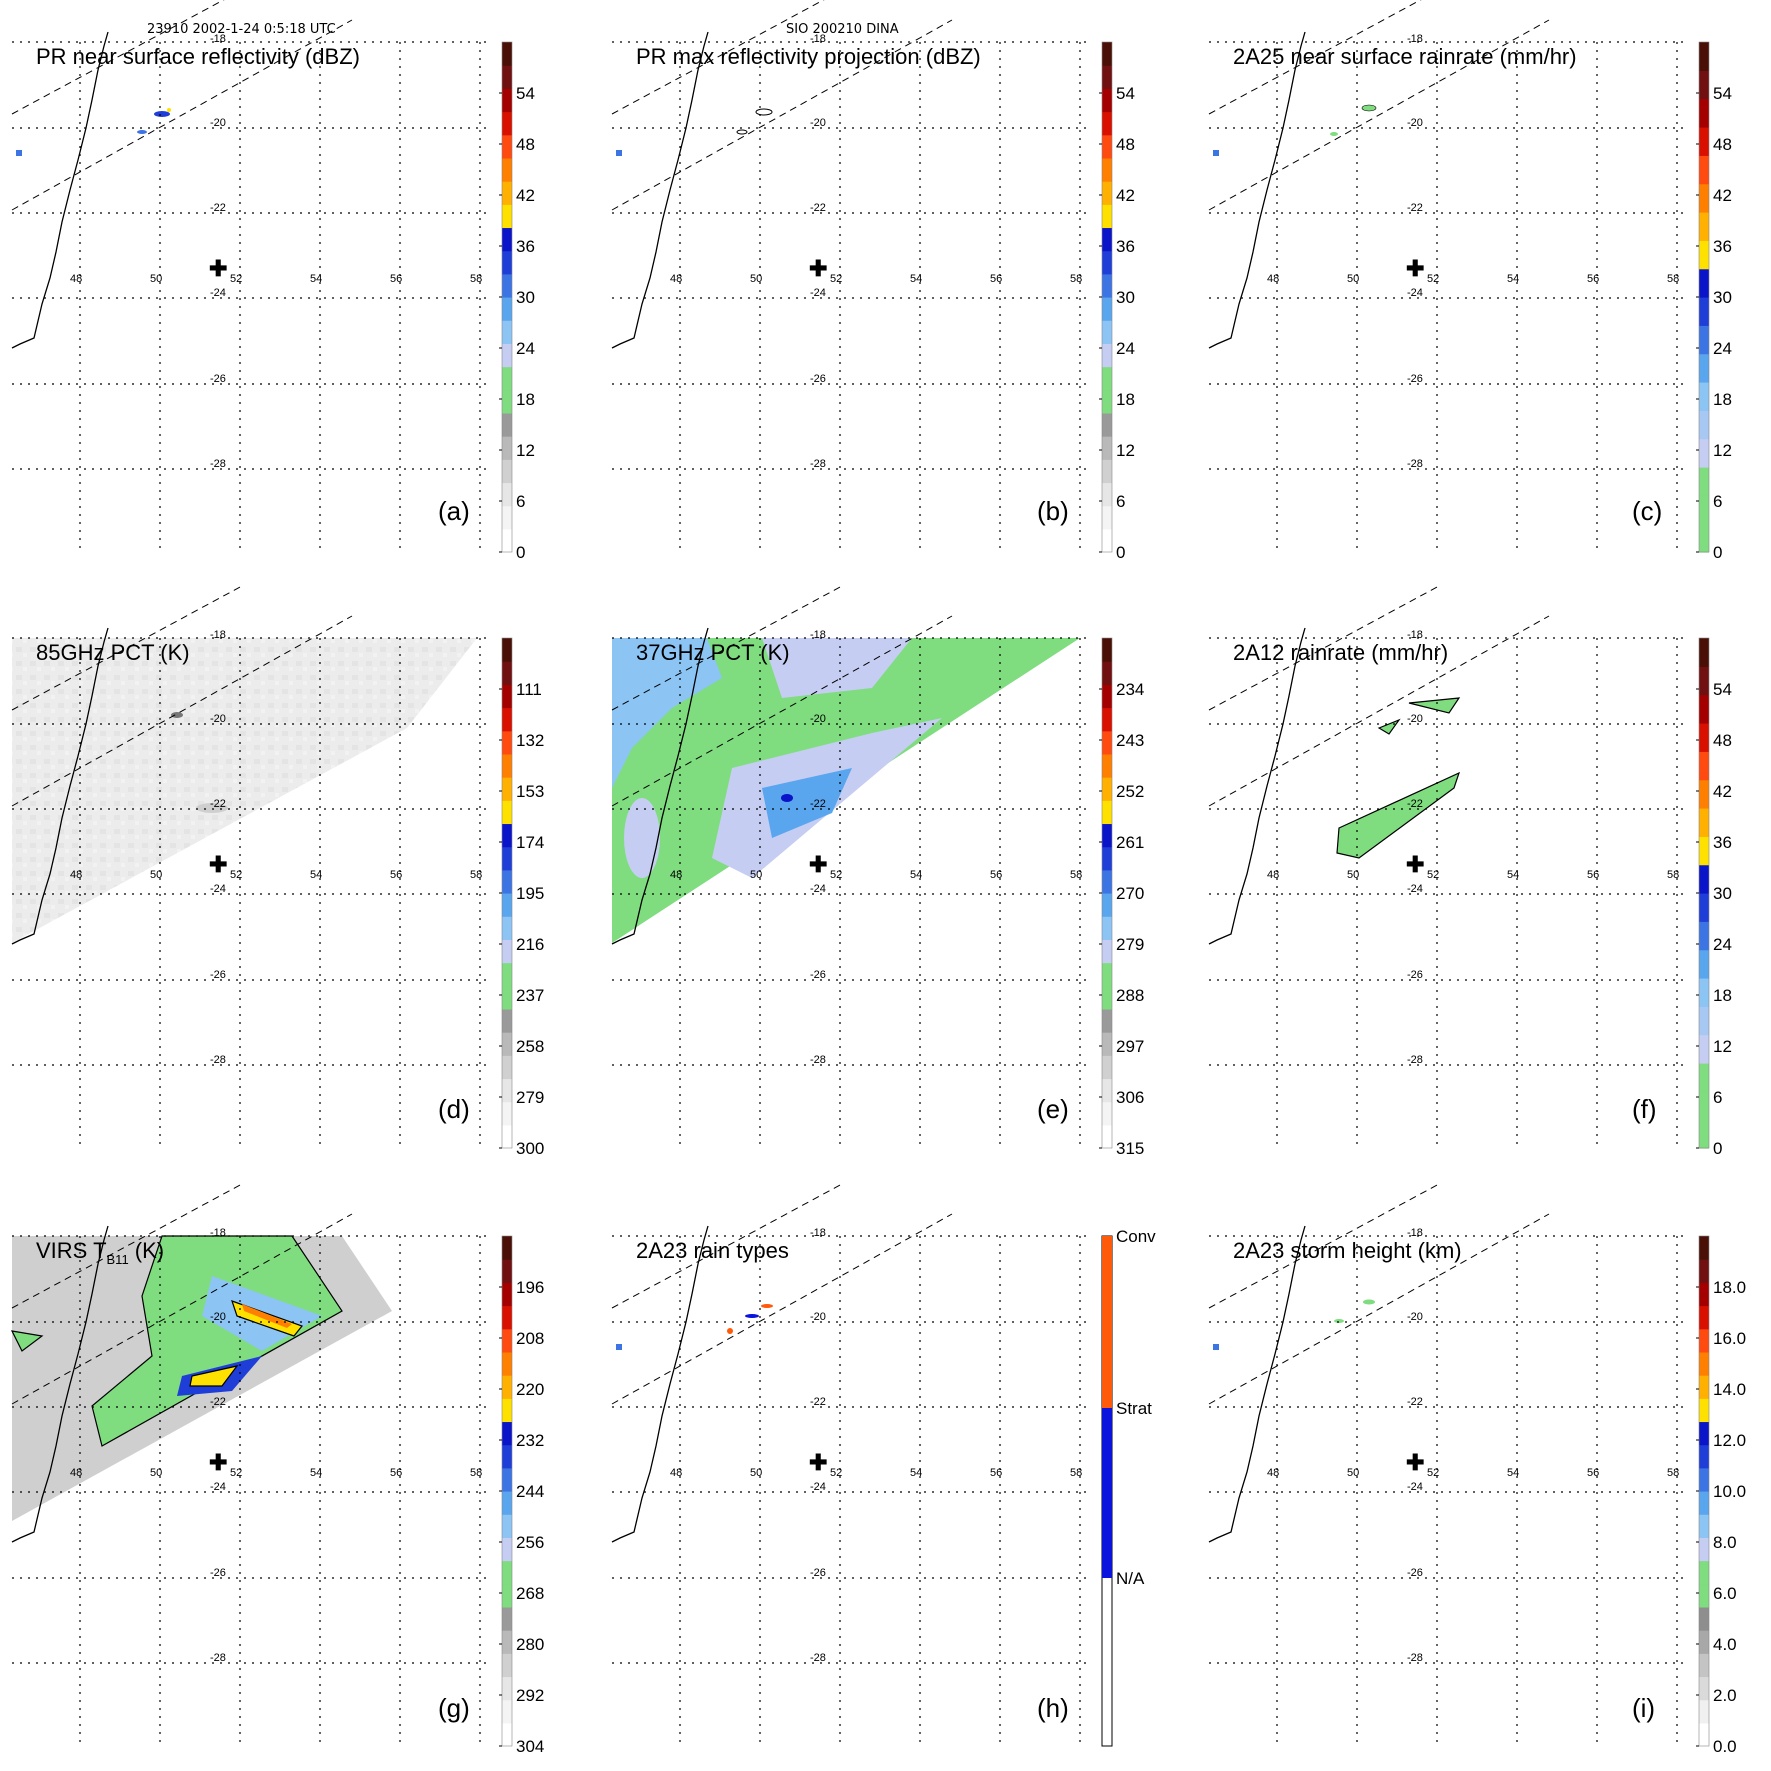 The width and height of the screenshot is (1771, 1771). What do you see at coordinates (808, 56) in the screenshot?
I see `panel-title: PR max reflectivity projection (dBZ)` at bounding box center [808, 56].